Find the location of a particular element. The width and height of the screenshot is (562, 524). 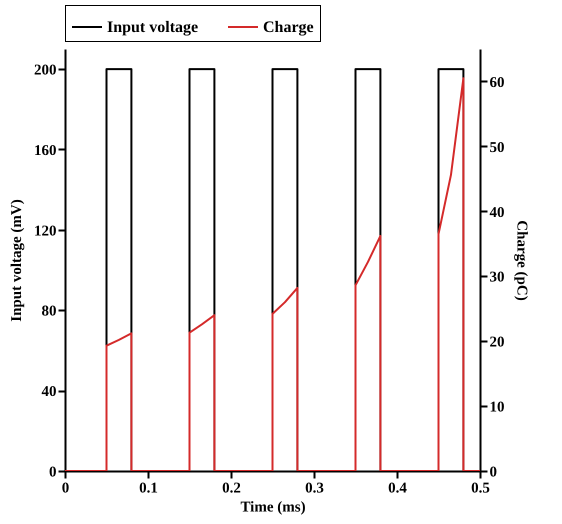

y2-axis-title: Charge (pC) is located at coordinates (522, 260).